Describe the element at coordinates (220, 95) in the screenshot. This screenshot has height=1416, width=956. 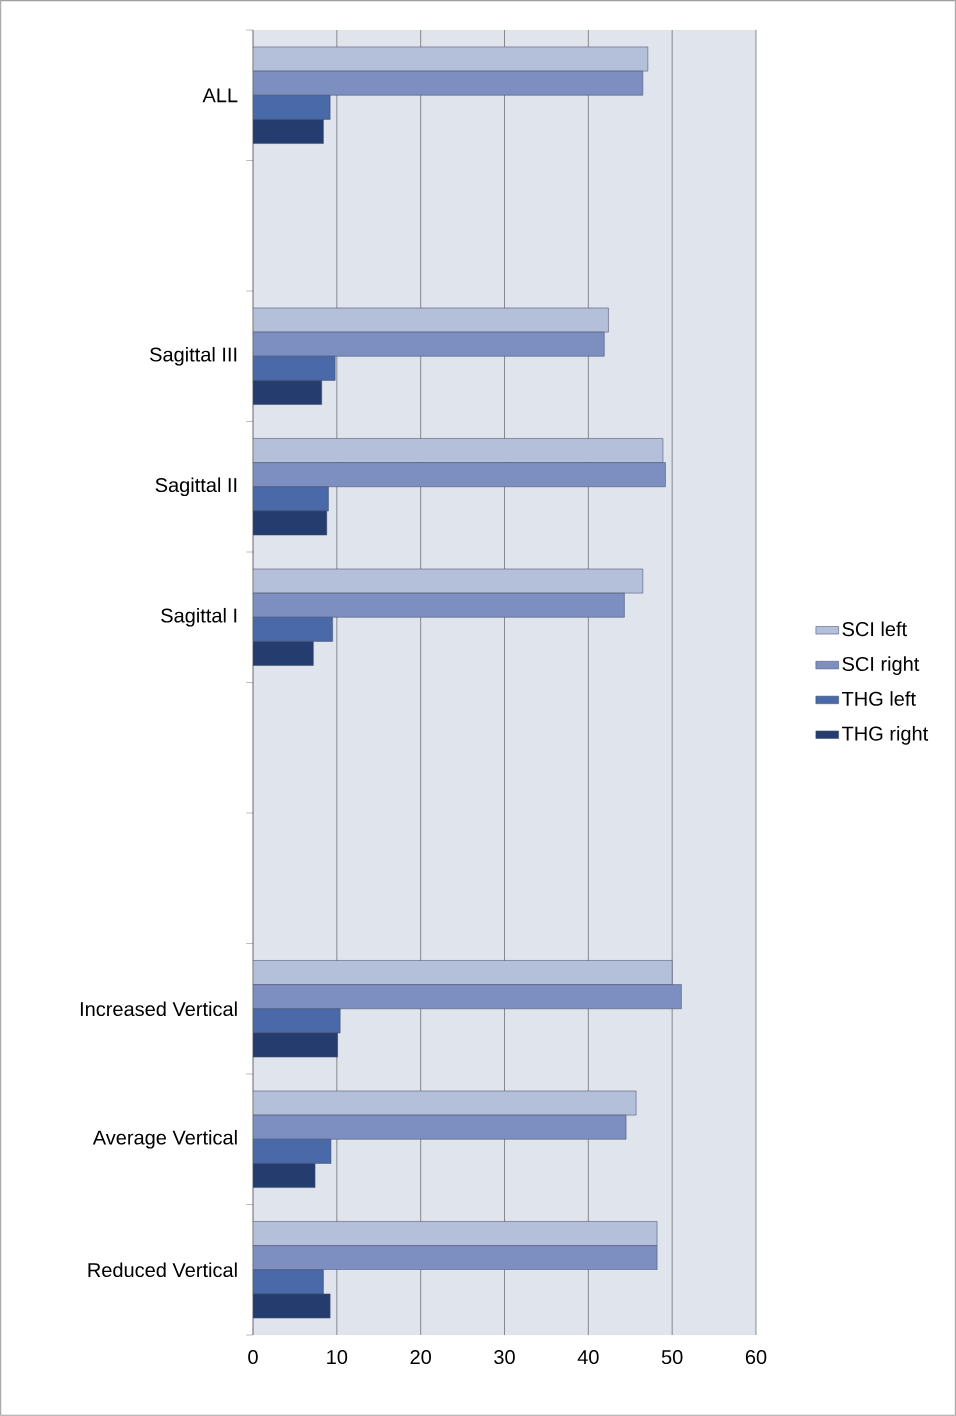
I see `y-tick-label: ALL` at that location.